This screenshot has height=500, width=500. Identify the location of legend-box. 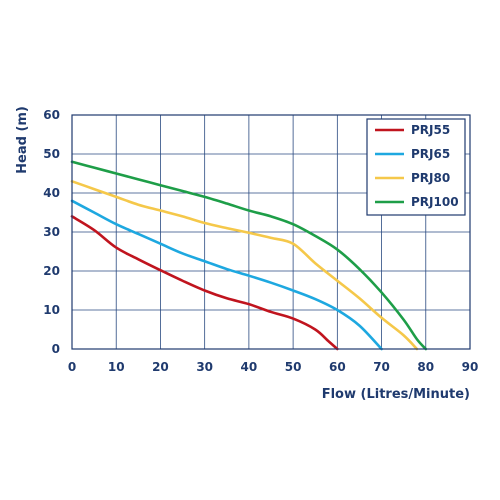
(416, 167).